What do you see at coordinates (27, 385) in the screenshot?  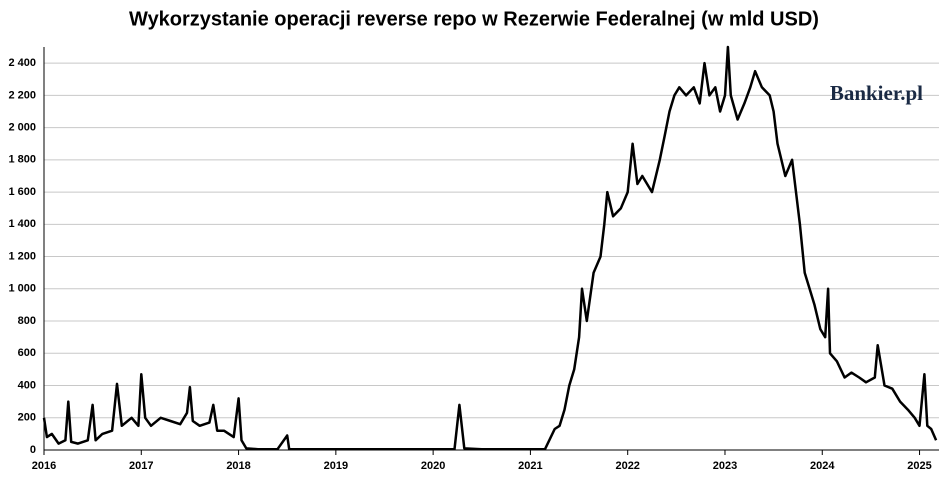 I see `y-tick-label: 400` at bounding box center [27, 385].